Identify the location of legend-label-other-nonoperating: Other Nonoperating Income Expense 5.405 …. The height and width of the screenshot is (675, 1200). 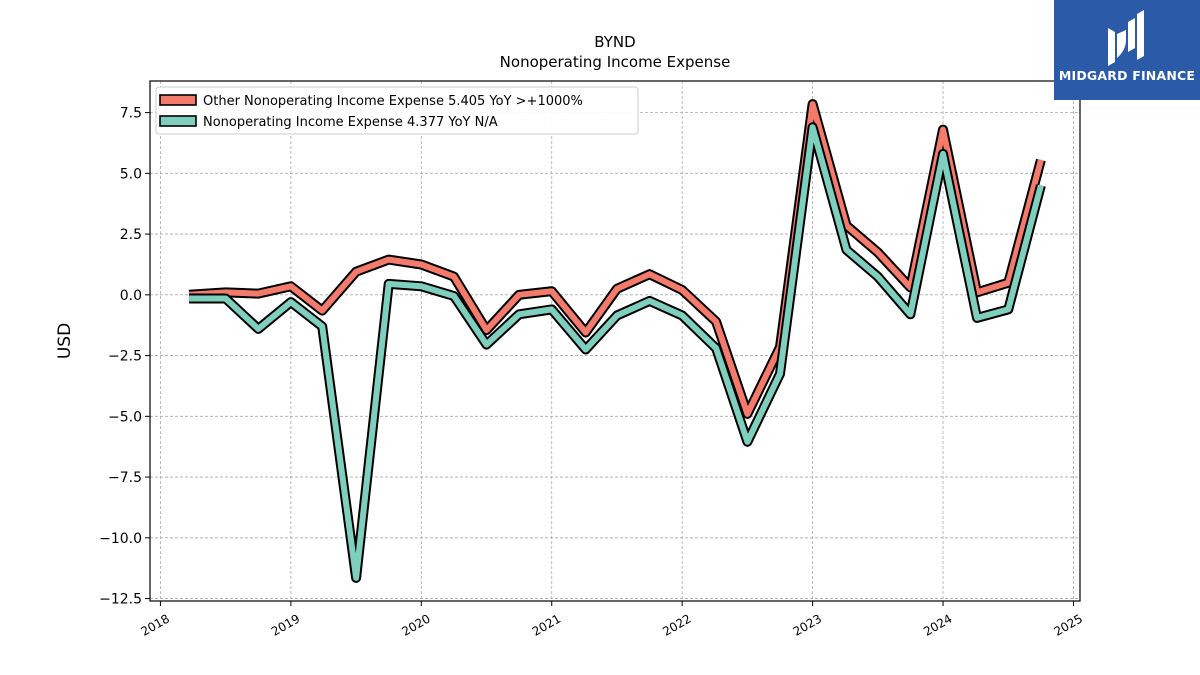
(393, 101).